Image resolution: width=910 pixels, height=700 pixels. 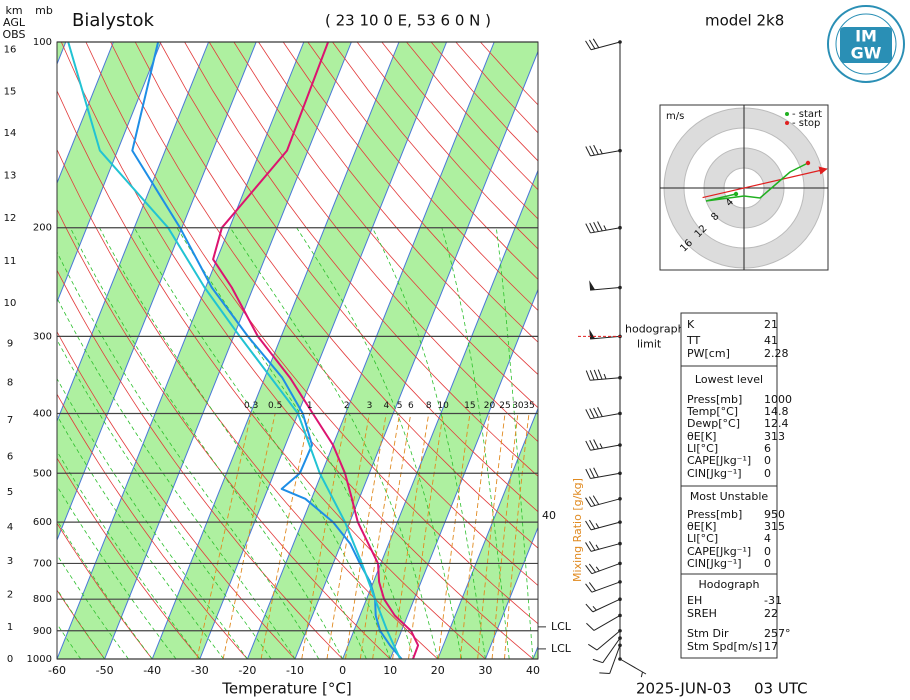 I want to click on wind-barb, so click(x=603, y=546).